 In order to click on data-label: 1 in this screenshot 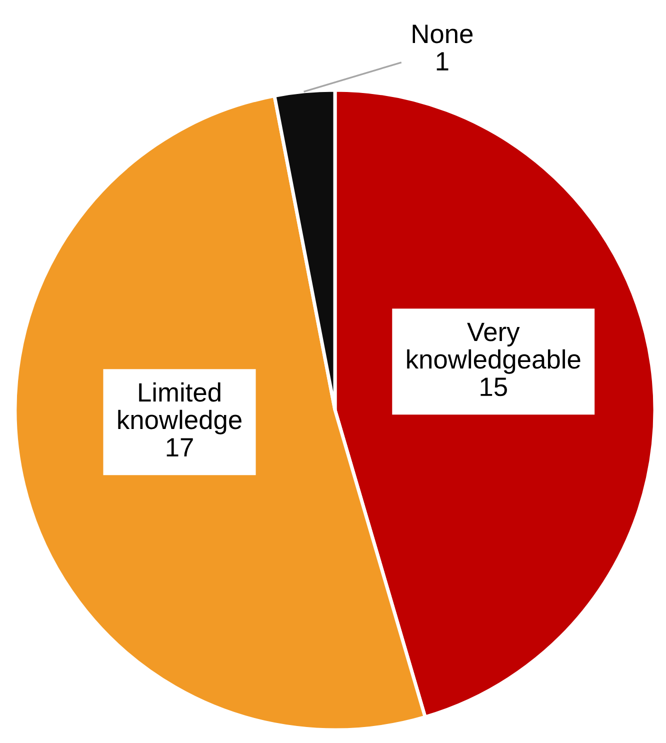, I will do `click(442, 61)`.